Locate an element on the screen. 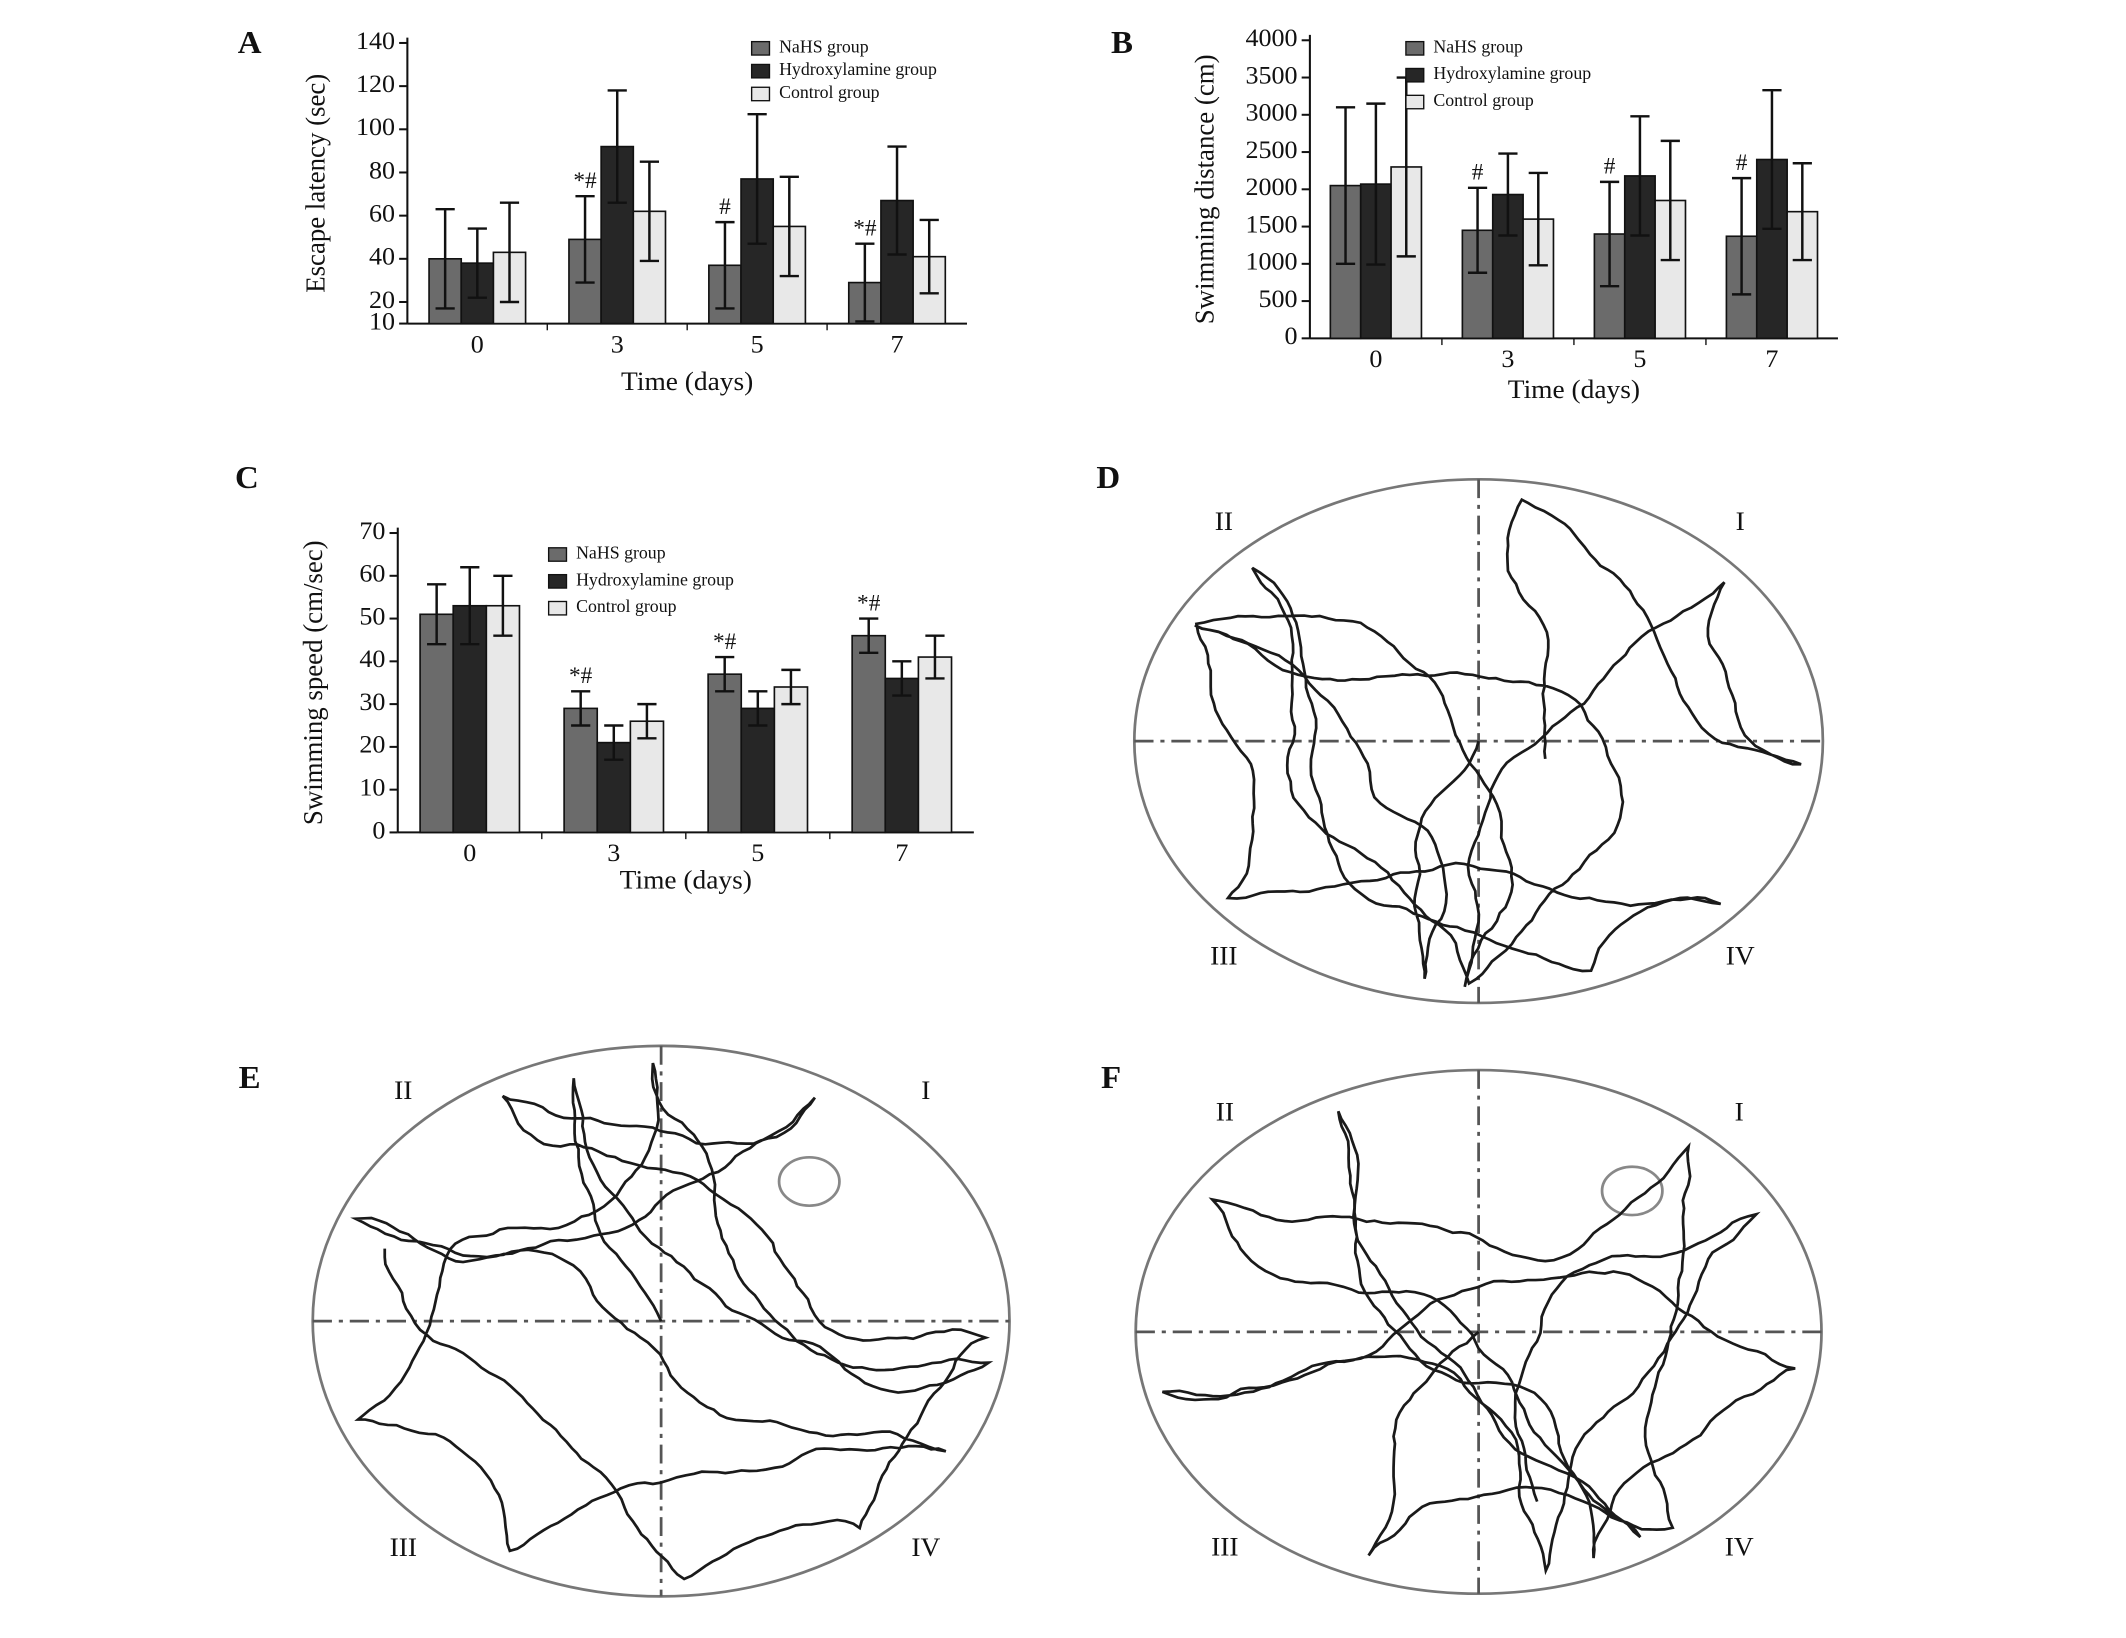  y-tick-label: 30 is located at coordinates (372, 701).